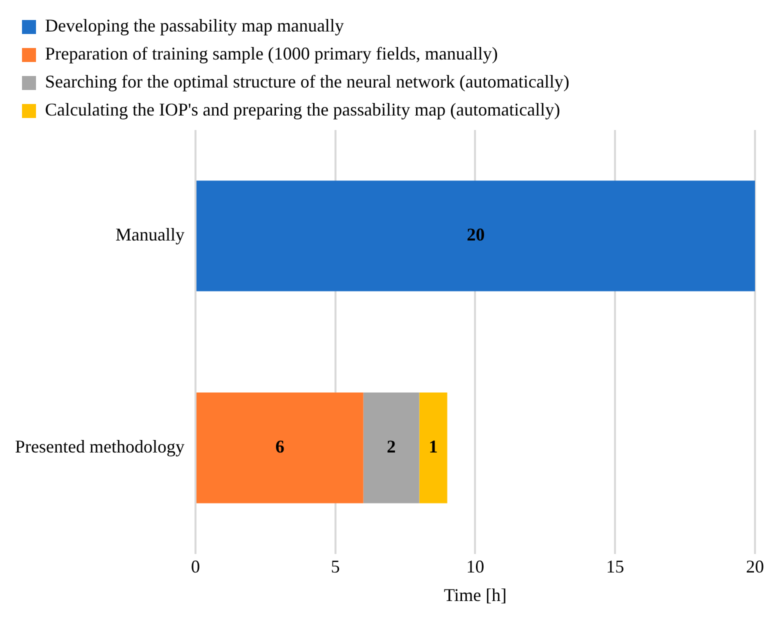 Image resolution: width=783 pixels, height=619 pixels. I want to click on legend-label: Searching for the optimal structure of the neural network (automatically), so click(307, 82).